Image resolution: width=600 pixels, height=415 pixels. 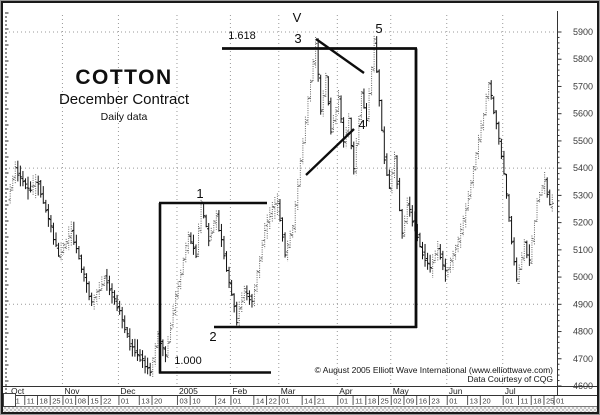 I want to click on data-courtesy-line: Data Courtesy of CQG, so click(x=510, y=379).